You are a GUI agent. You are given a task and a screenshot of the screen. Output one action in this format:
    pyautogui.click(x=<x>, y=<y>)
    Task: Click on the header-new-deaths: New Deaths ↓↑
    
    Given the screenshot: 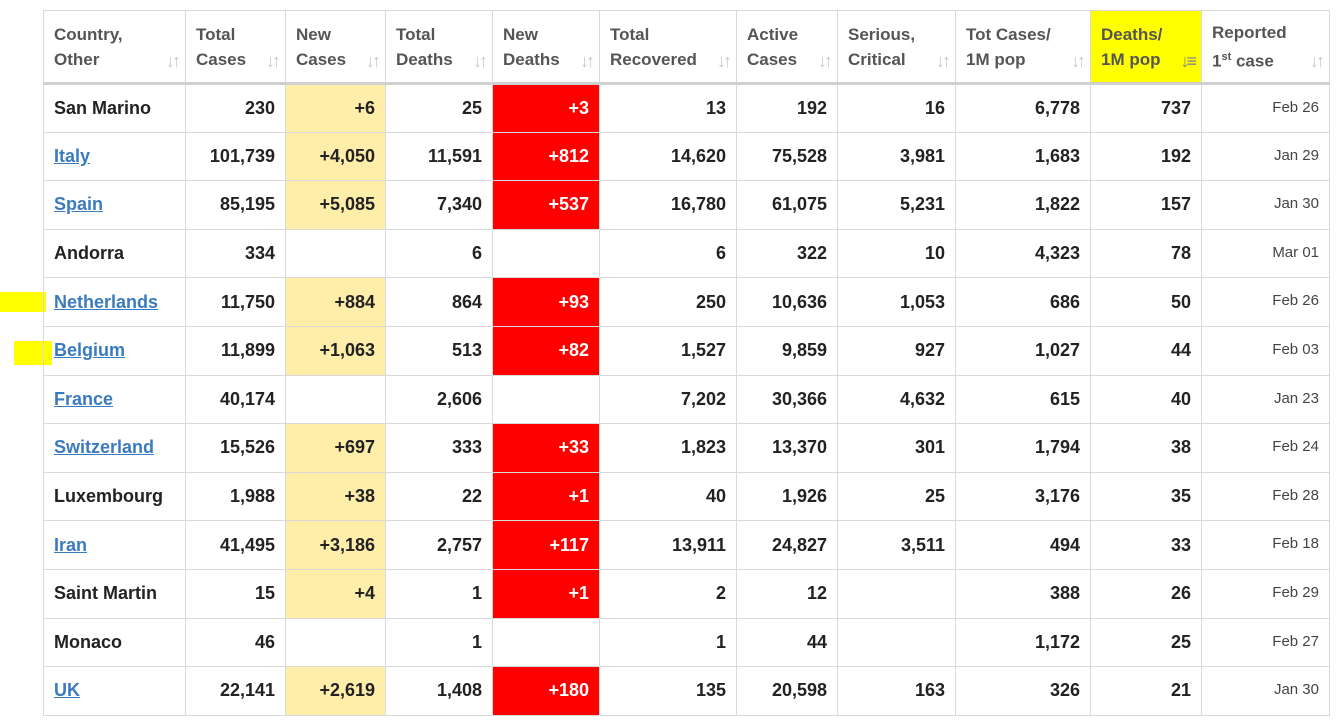 What is the action you would take?
    pyautogui.click(x=546, y=47)
    